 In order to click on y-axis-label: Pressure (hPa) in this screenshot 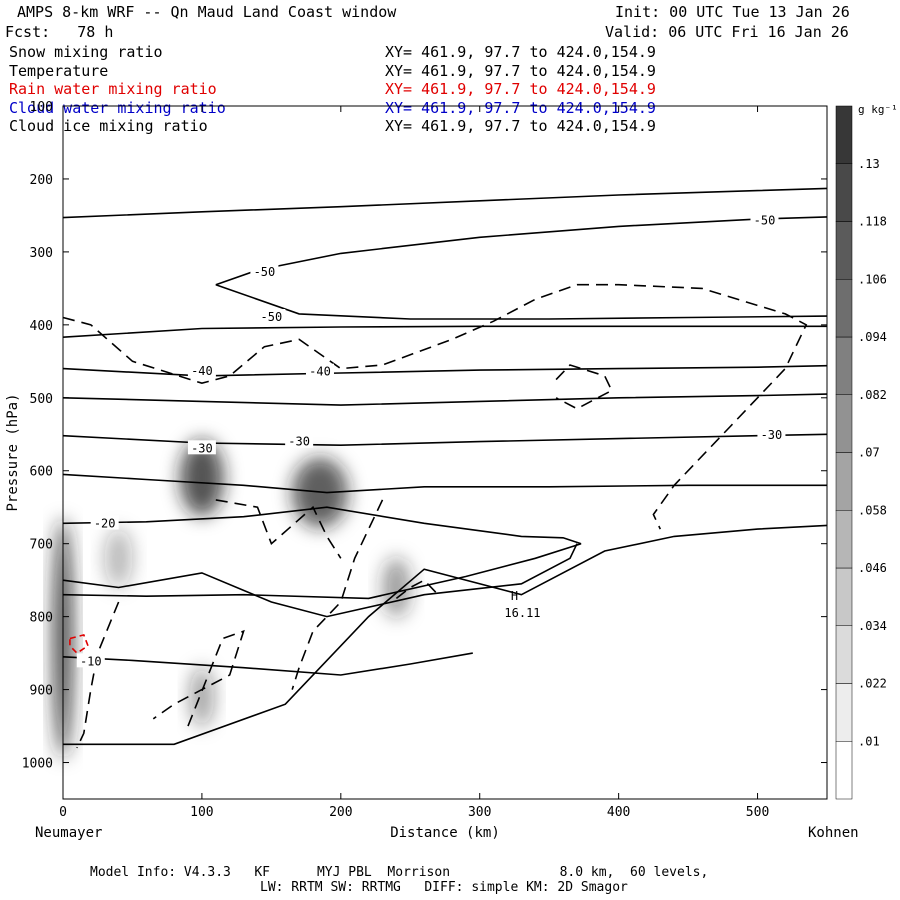, I will do `click(13, 452)`.